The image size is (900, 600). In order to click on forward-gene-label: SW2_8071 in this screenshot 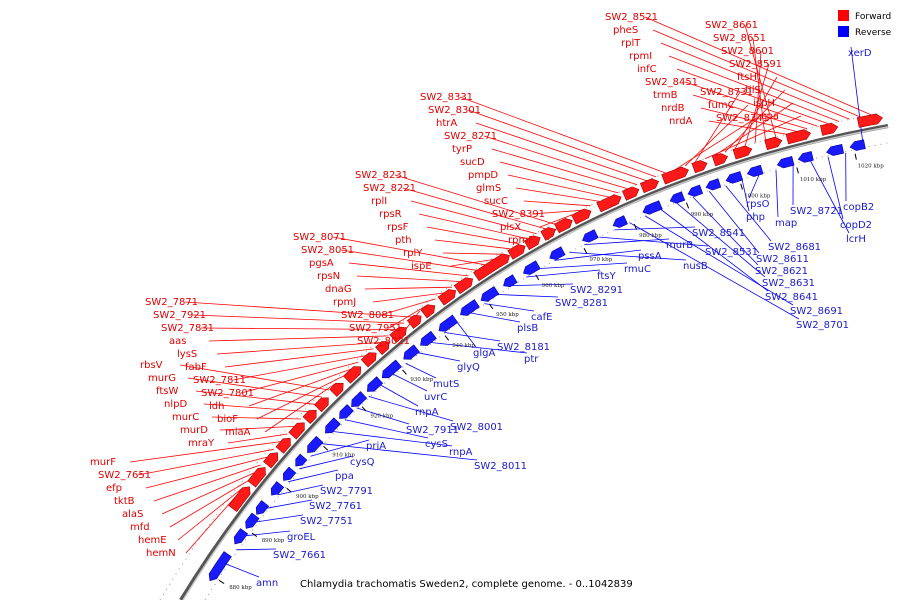, I will do `click(319, 237)`.